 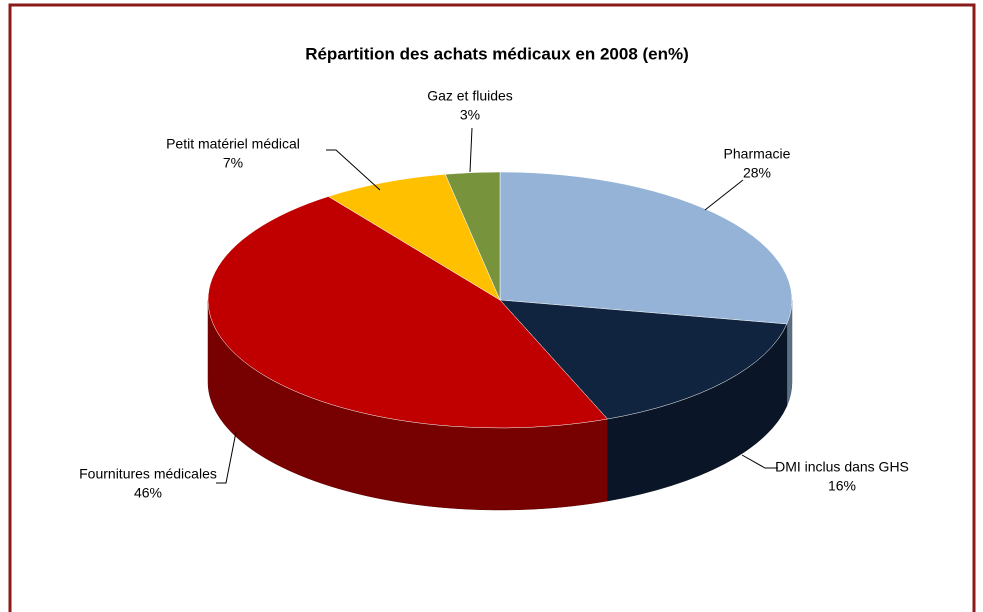 I want to click on slice-value-label: 28%, so click(x=757, y=173).